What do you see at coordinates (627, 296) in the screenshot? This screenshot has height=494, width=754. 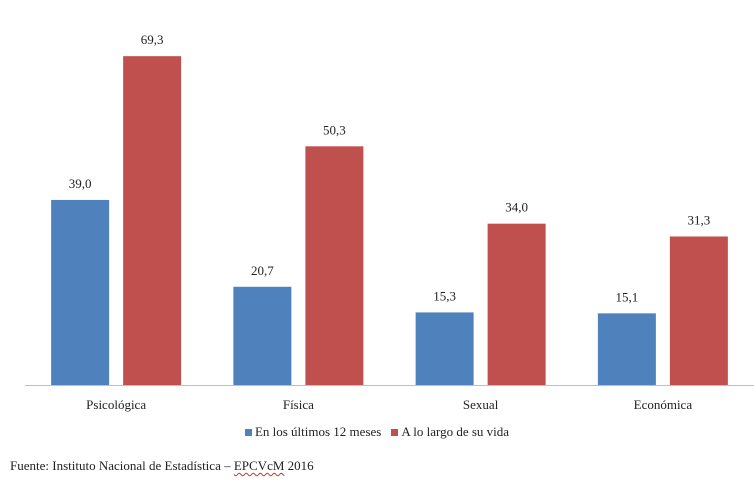 I see `data-label-1-4: 15,1` at bounding box center [627, 296].